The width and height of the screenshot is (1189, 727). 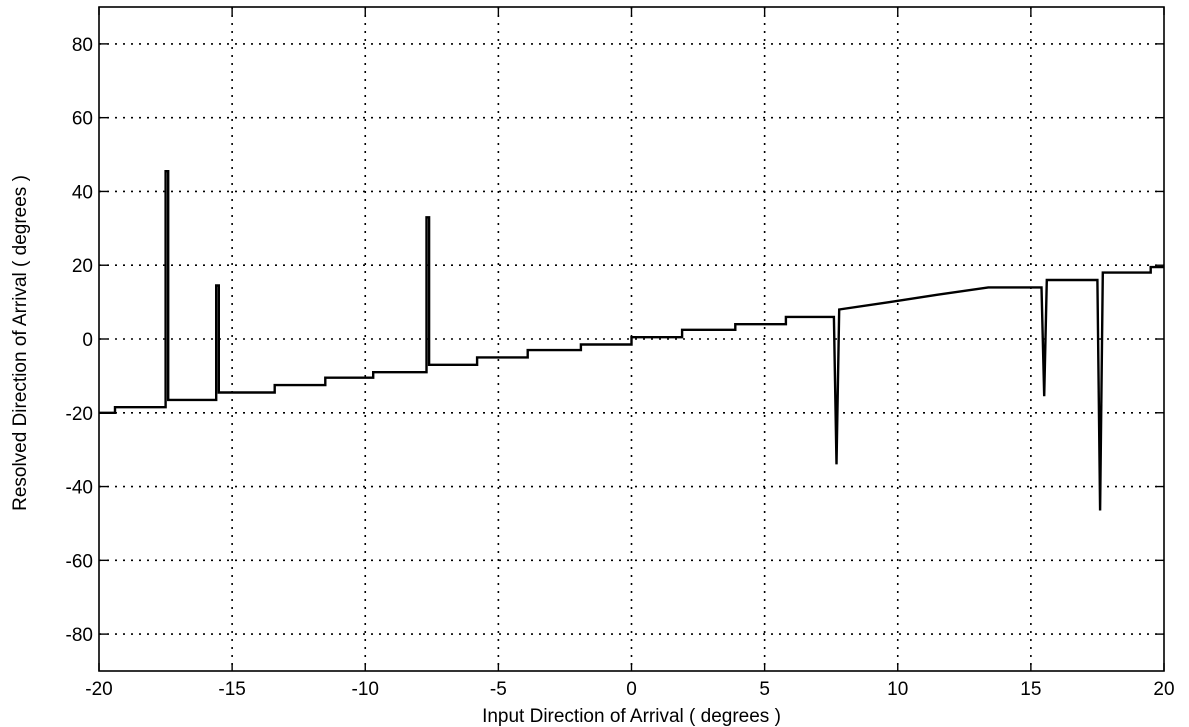 I want to click on x-tick-label: 0, so click(x=631, y=689).